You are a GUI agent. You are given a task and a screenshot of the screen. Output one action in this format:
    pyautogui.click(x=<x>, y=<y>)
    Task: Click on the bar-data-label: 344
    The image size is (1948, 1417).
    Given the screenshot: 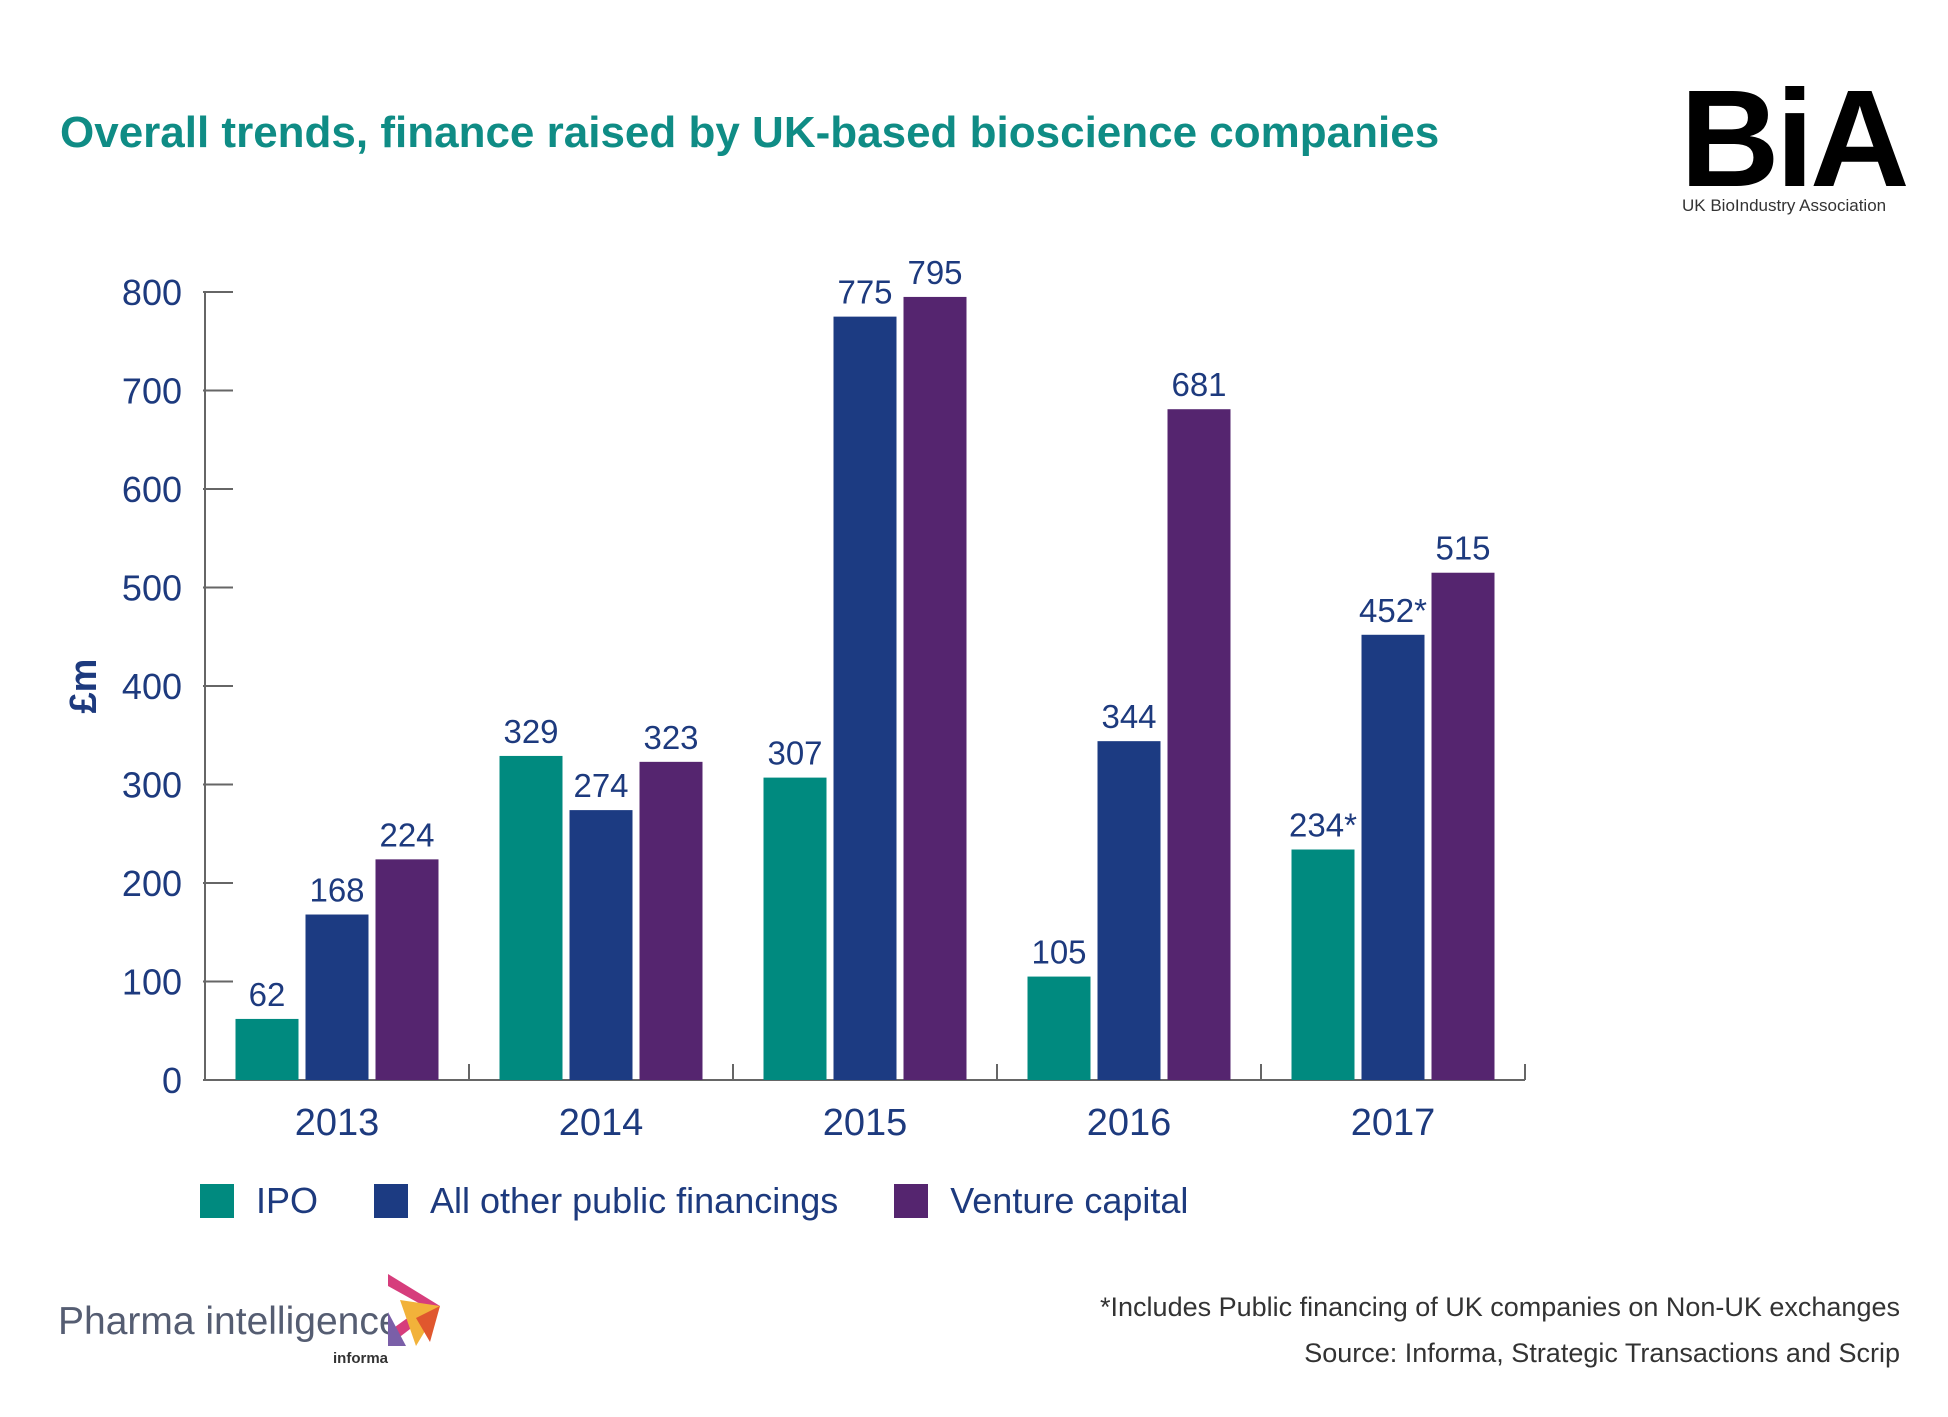 What is the action you would take?
    pyautogui.click(x=1128, y=716)
    